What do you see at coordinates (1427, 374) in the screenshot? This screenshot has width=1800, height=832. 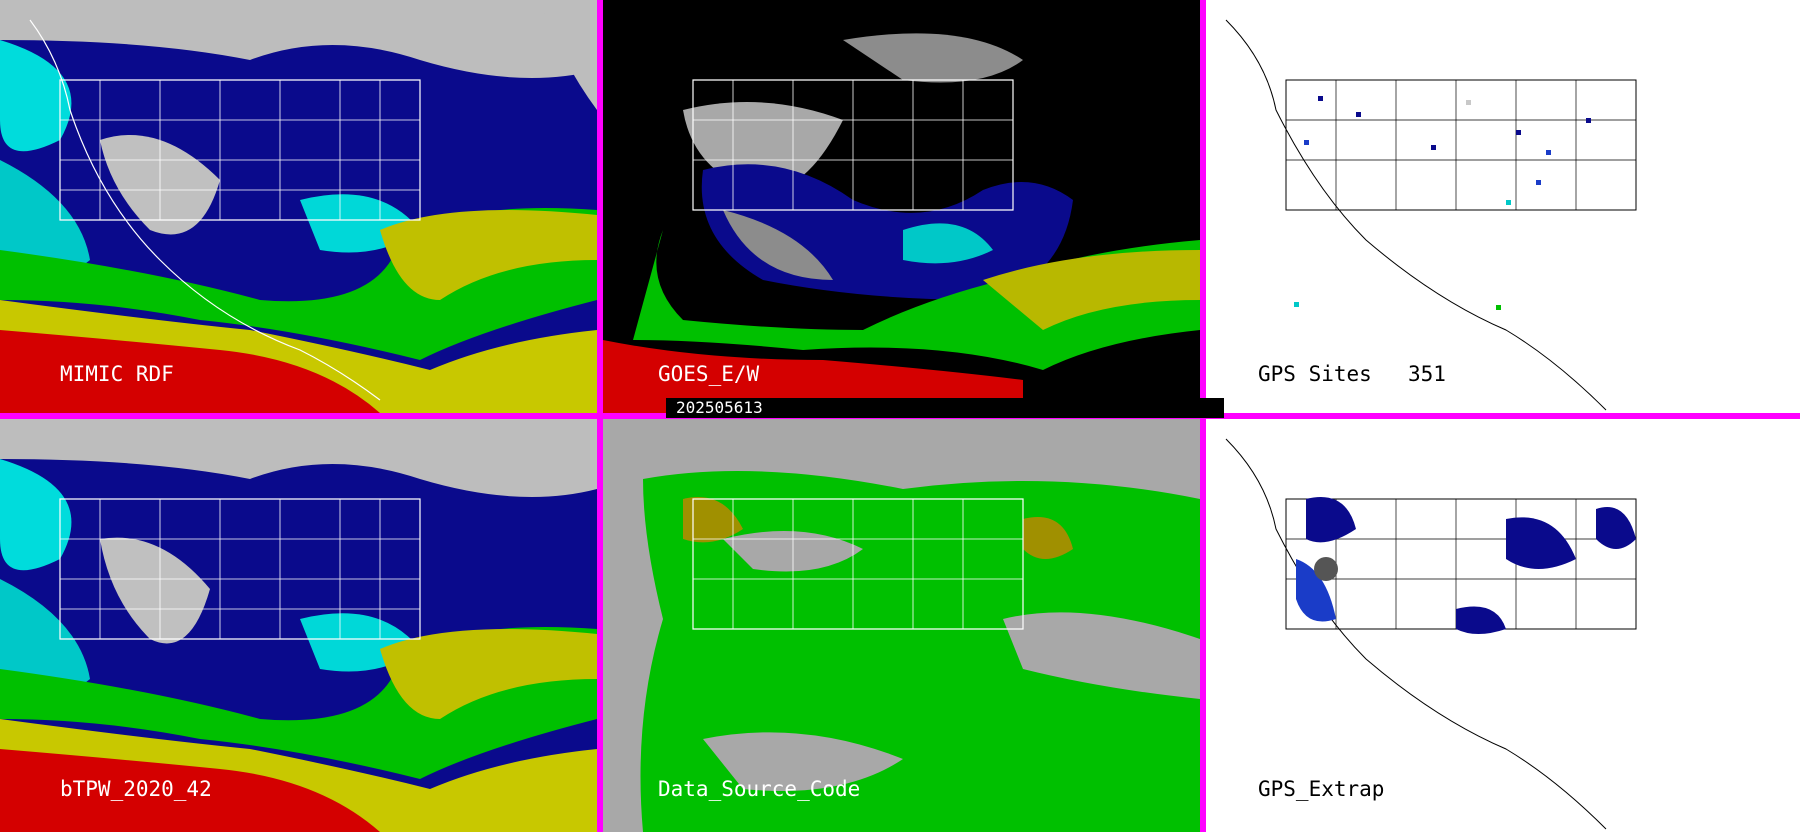 I see `gps-site-count: 351` at bounding box center [1427, 374].